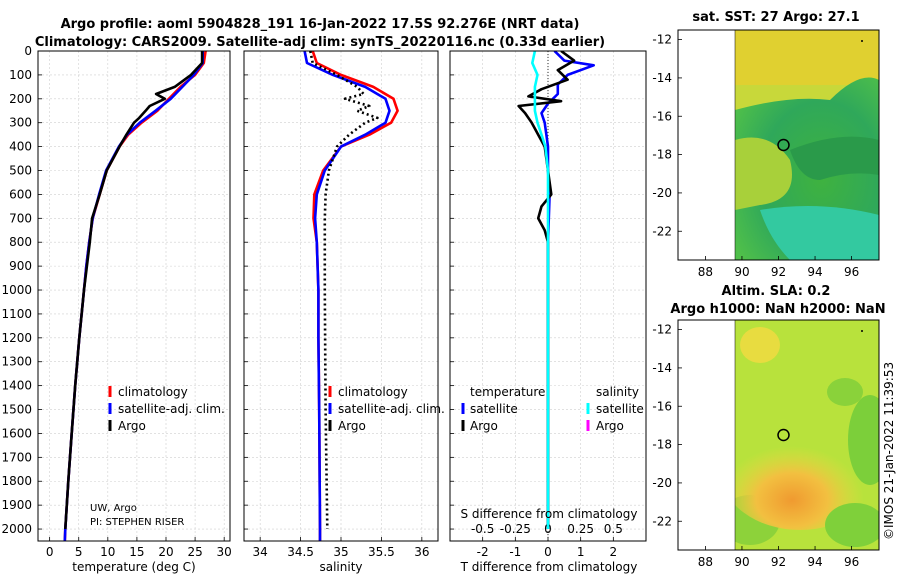 Image resolution: width=900 pixels, height=580 pixels. Describe the element at coordinates (613, 529) in the screenshot. I see `x-tick-label-top: 0.5` at that location.